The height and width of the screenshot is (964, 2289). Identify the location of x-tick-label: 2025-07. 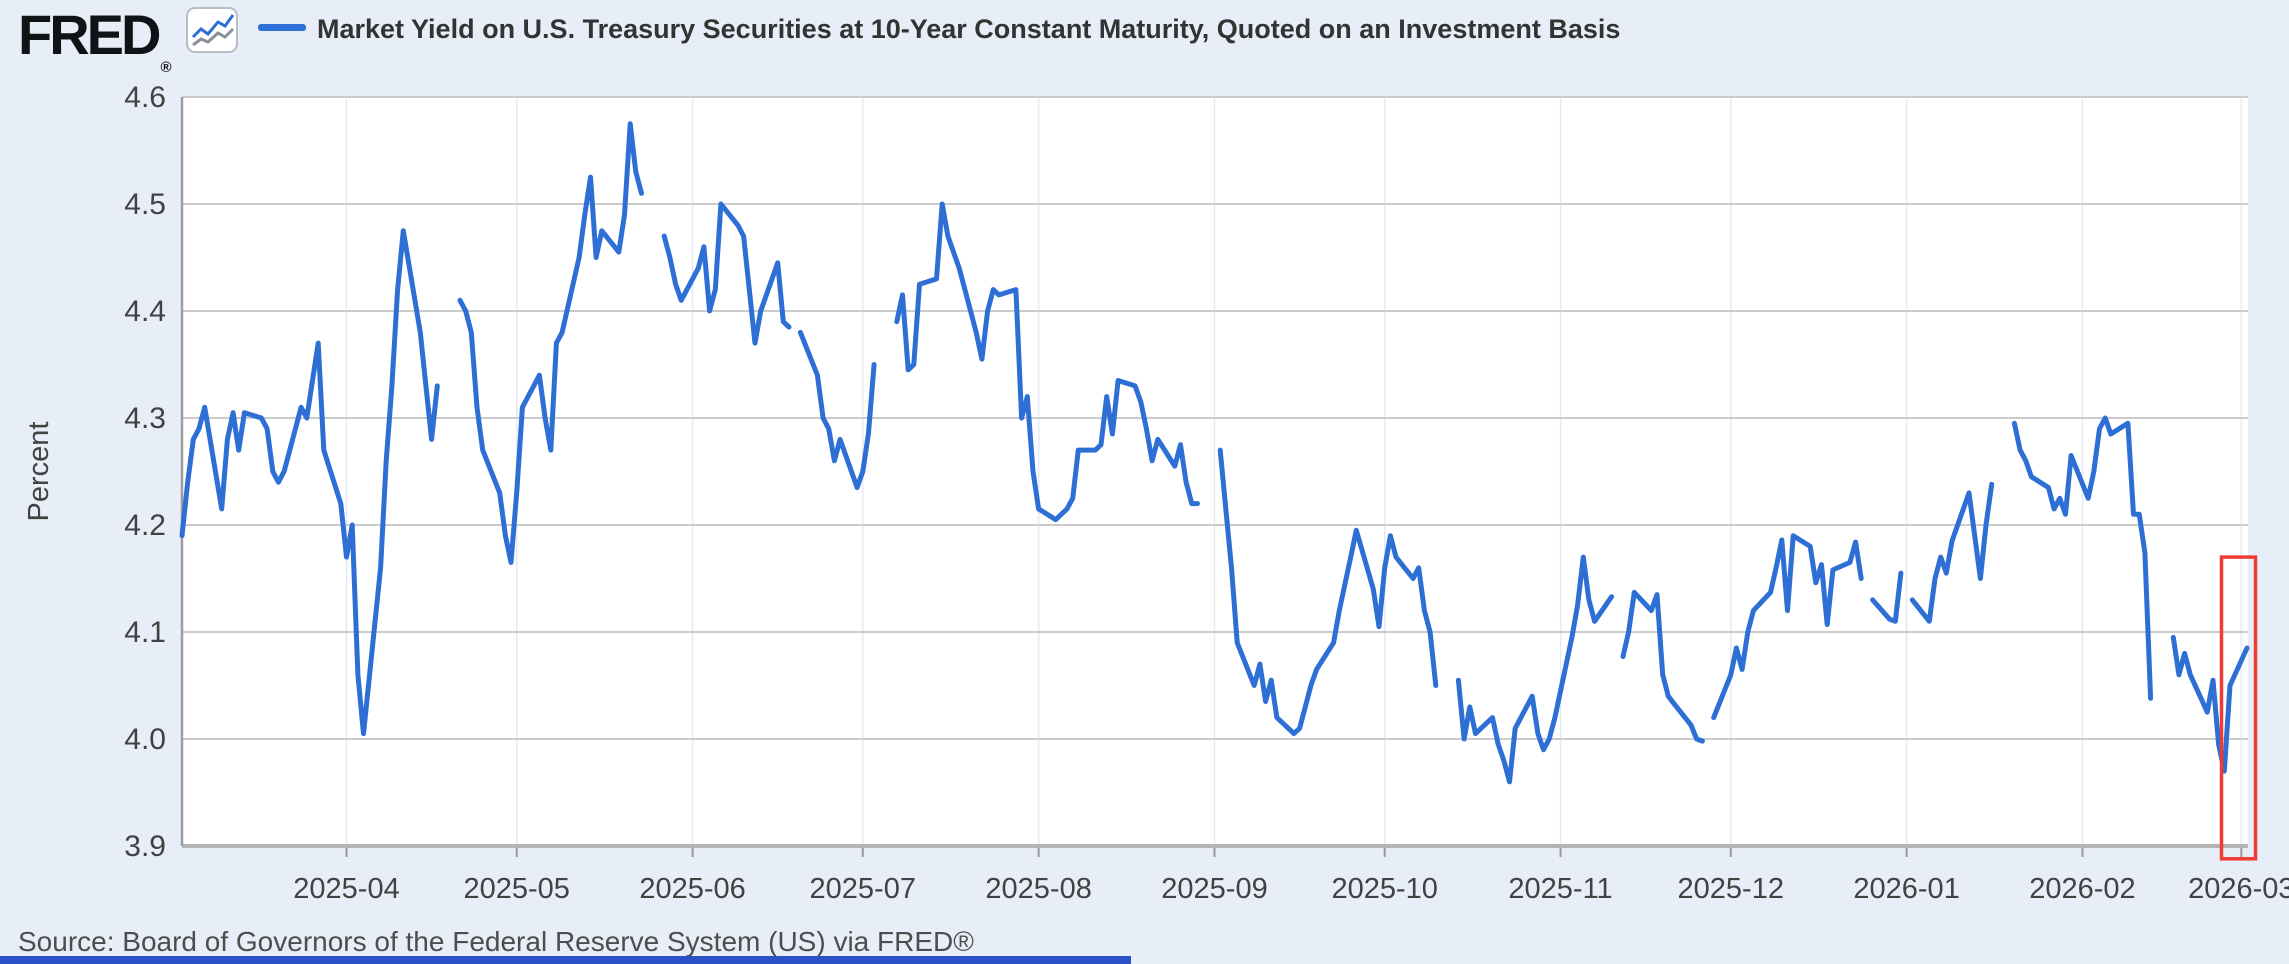
(863, 889).